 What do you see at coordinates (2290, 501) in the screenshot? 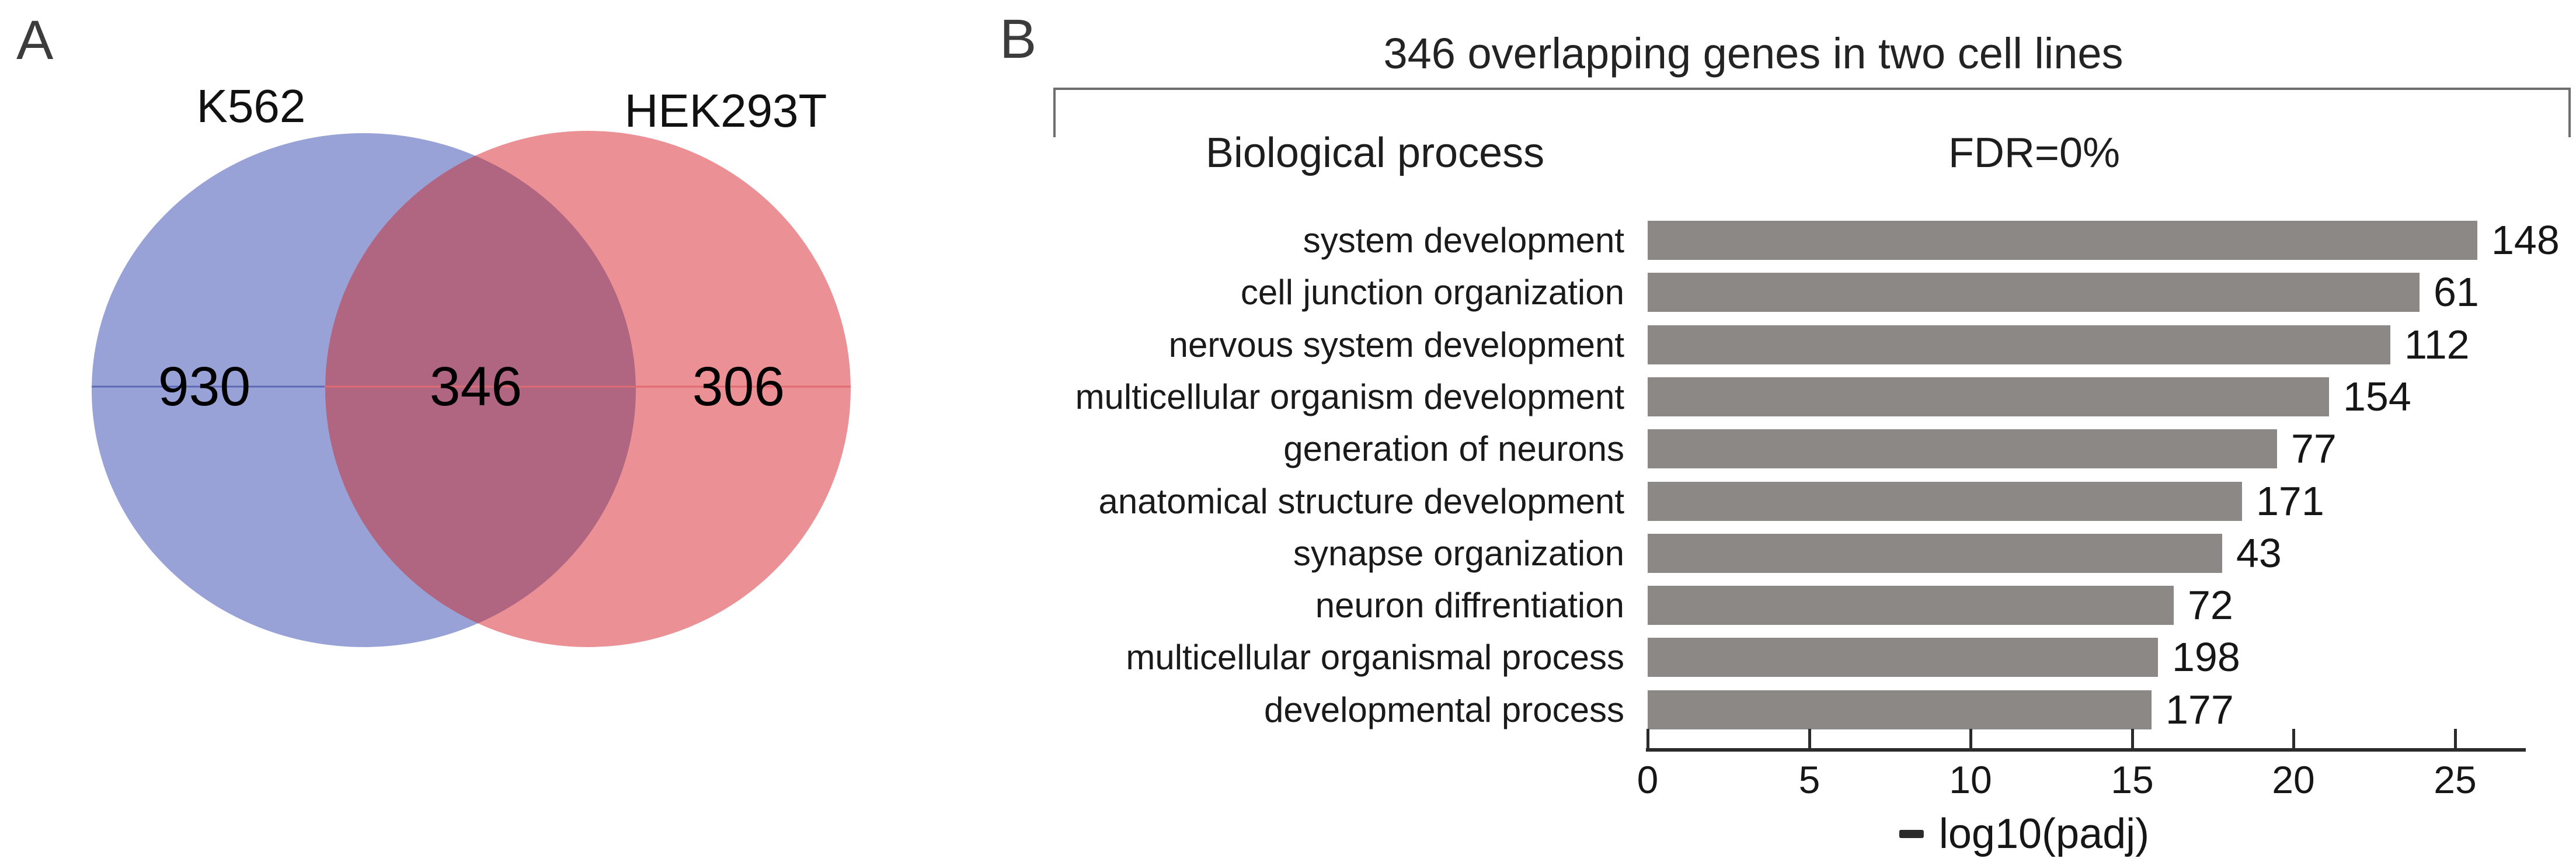
I see `bar-value-label: 171` at bounding box center [2290, 501].